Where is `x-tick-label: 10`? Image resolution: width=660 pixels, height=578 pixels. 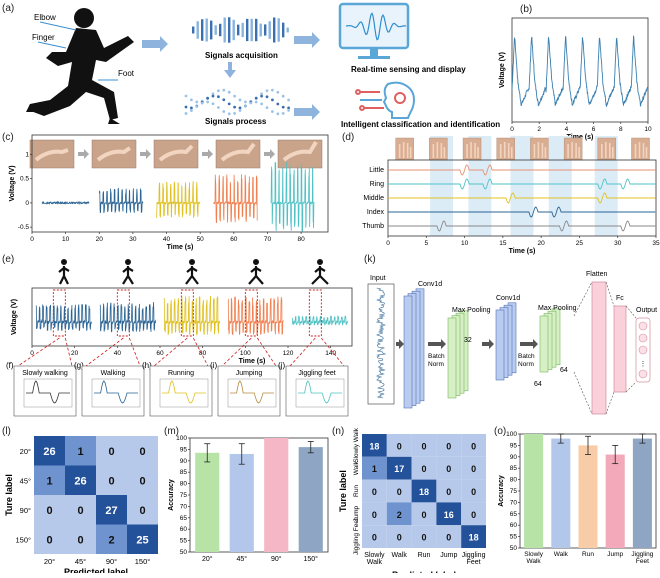
x-tick-label: 10 is located at coordinates (66, 239).